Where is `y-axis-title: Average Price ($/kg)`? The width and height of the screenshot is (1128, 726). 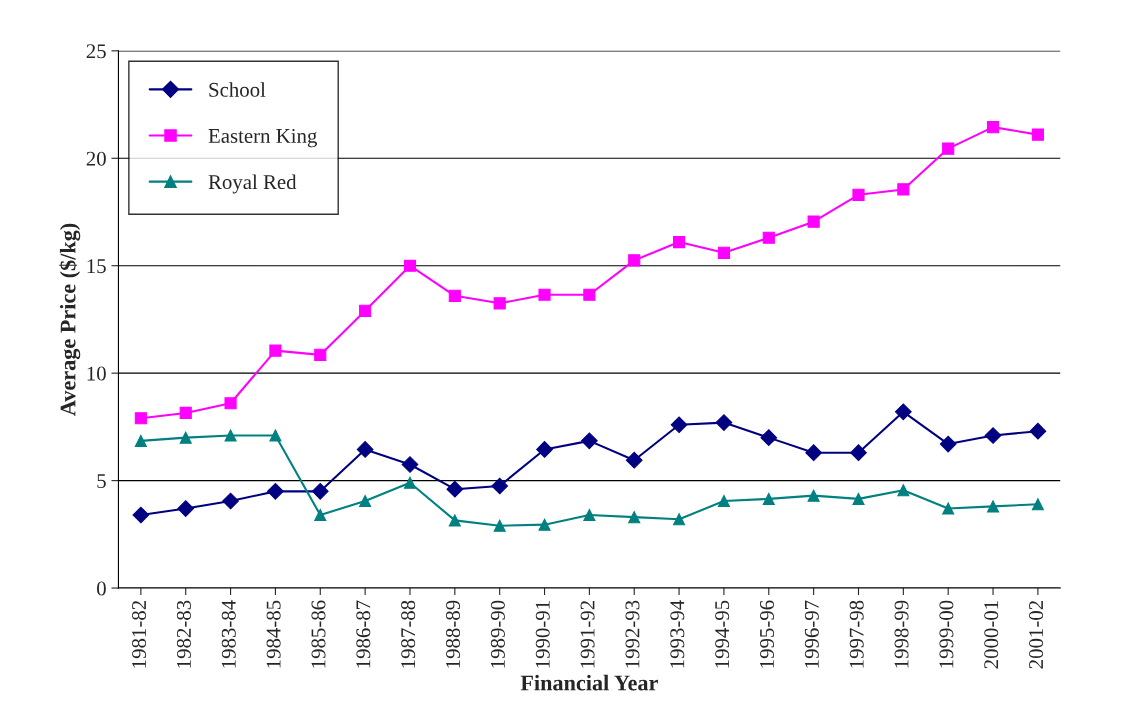
y-axis-title: Average Price ($/kg) is located at coordinates (70, 319).